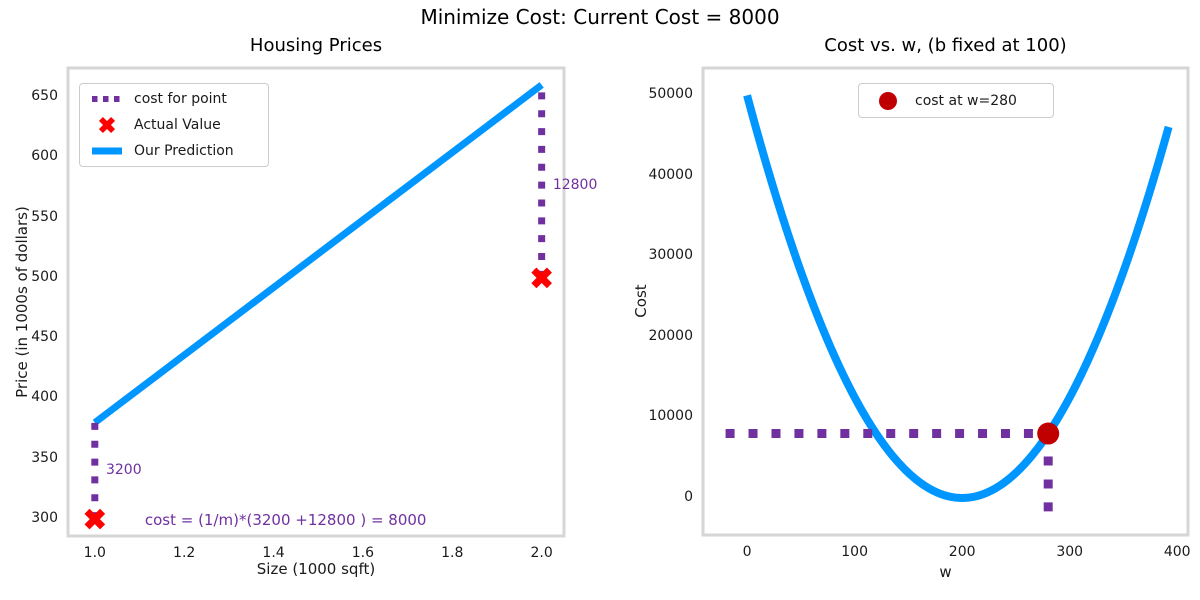 The image size is (1200, 600). Describe the element at coordinates (688, 496) in the screenshot. I see `y-tick-label: 0` at that location.